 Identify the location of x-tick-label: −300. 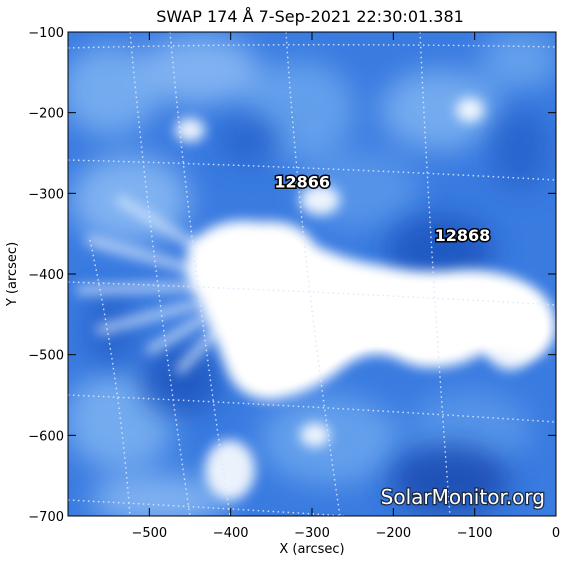
(312, 533).